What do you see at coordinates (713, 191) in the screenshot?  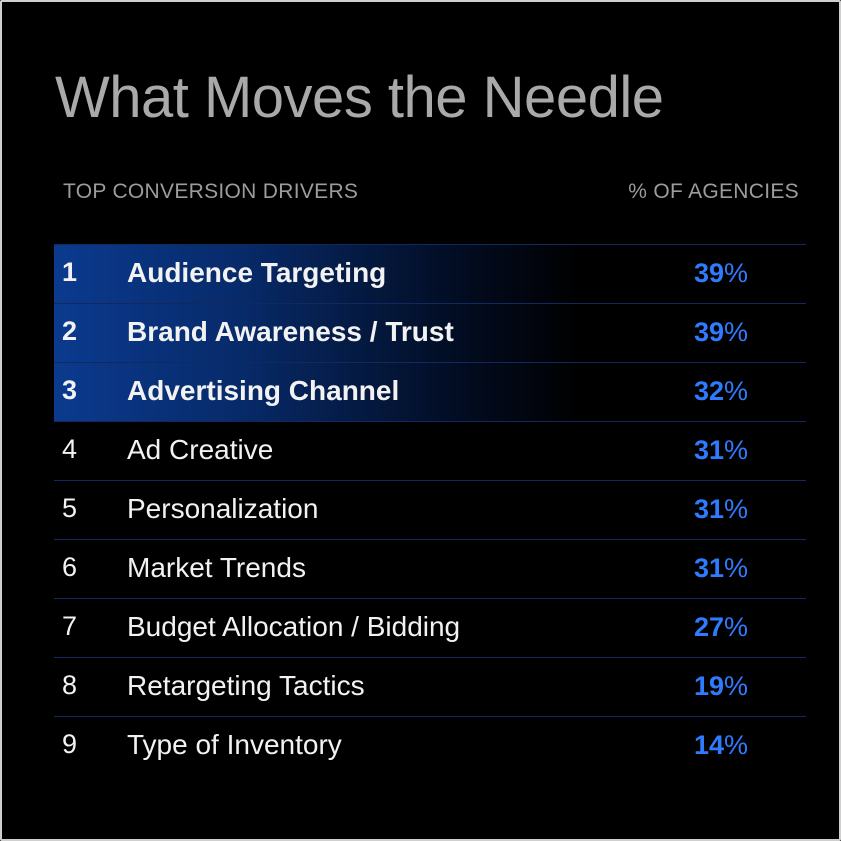 I see `column-header-percent: % OF AGENCIES` at bounding box center [713, 191].